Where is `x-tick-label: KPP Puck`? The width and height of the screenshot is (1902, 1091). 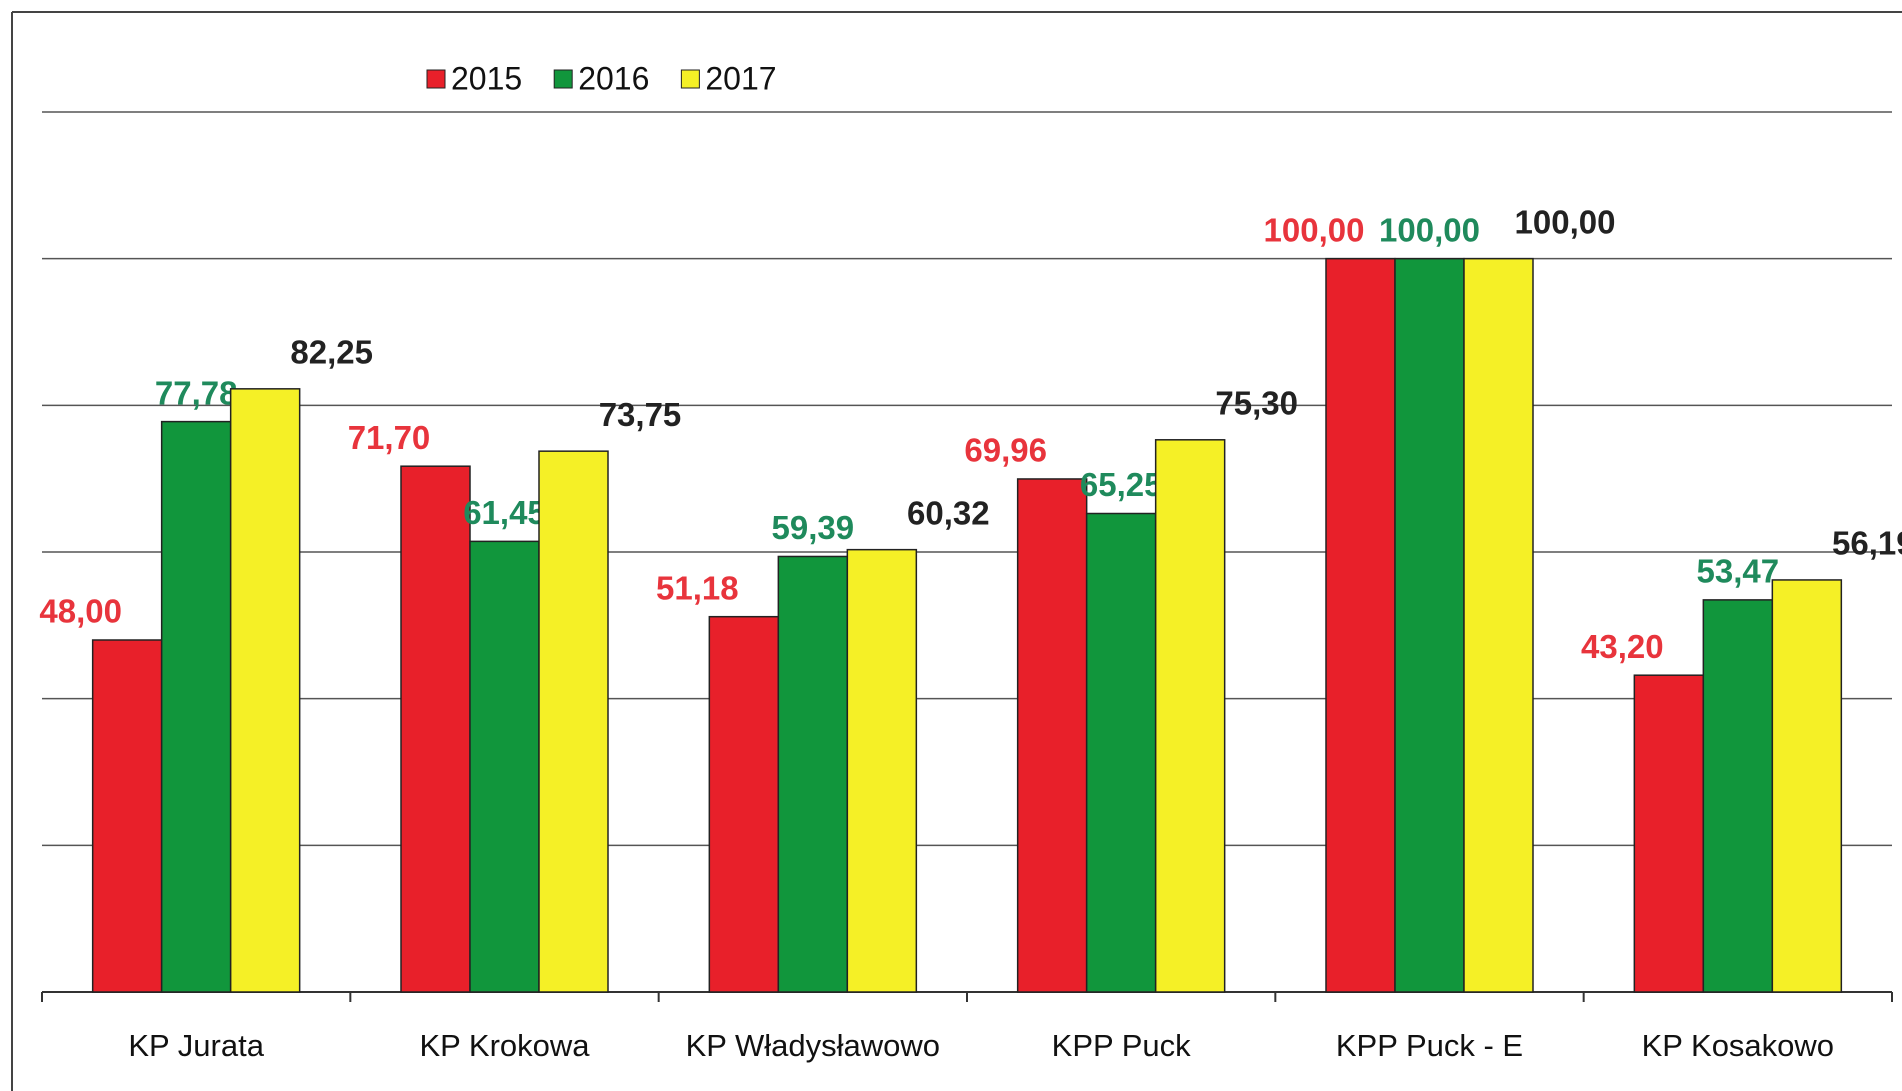
x-tick-label: KPP Puck is located at coordinates (1122, 1045).